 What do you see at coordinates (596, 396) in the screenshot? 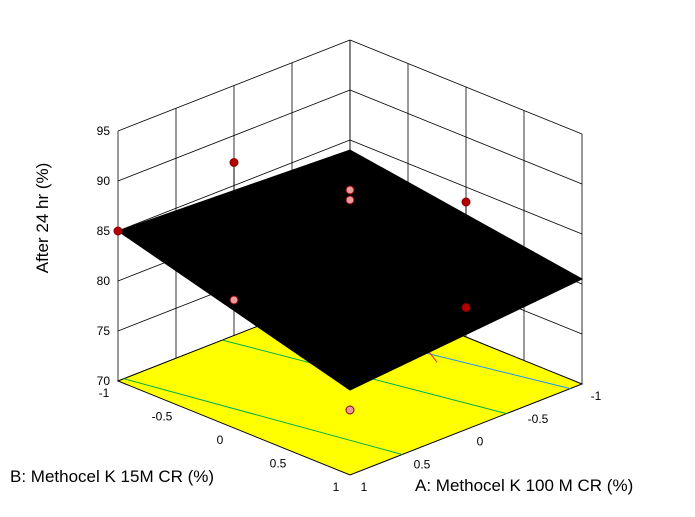
I see `x-tick-label: -1` at bounding box center [596, 396].